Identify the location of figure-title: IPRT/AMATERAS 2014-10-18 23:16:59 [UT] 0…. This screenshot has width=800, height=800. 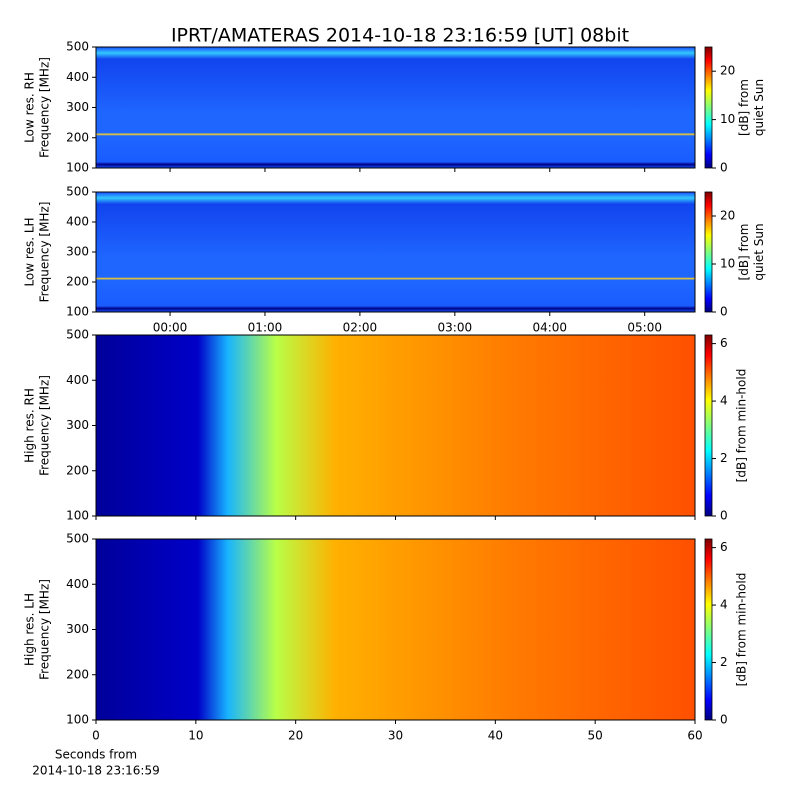
(400, 36).